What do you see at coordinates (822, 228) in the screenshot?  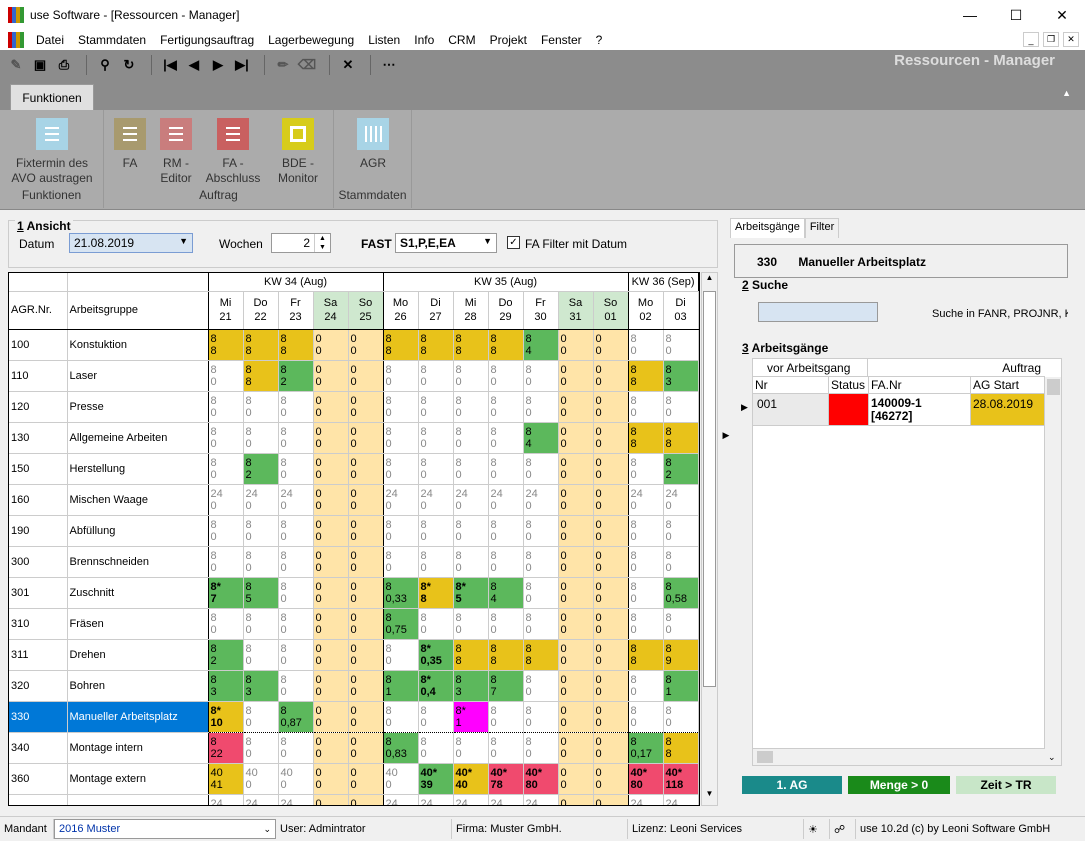 I see `tab-filter: Filter` at bounding box center [822, 228].